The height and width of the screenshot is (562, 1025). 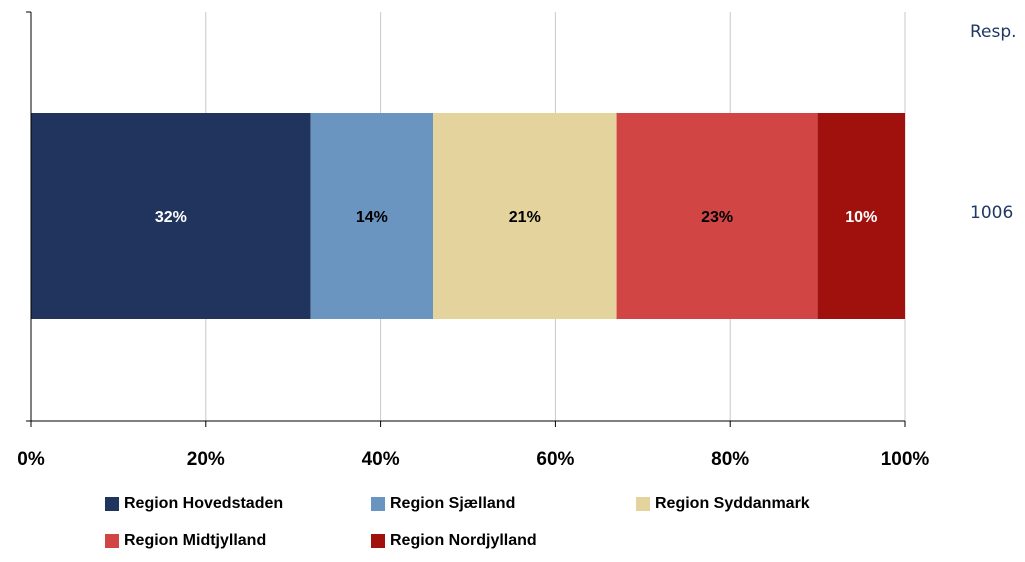 I want to click on legend-label: Region Midtjylland, so click(x=195, y=540).